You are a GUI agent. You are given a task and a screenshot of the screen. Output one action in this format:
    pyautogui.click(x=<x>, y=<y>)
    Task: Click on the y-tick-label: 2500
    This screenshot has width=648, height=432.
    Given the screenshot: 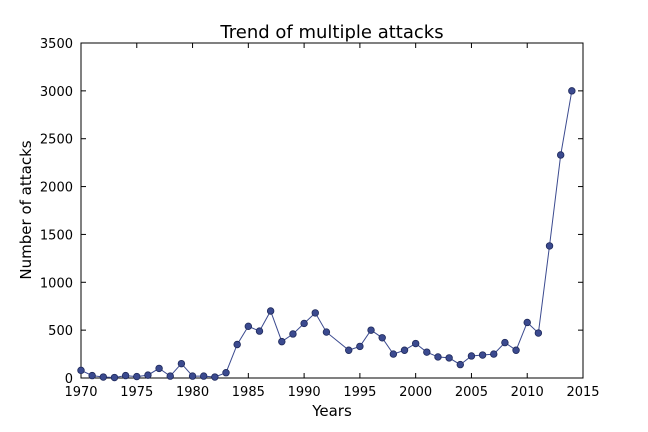 What is the action you would take?
    pyautogui.click(x=56, y=140)
    